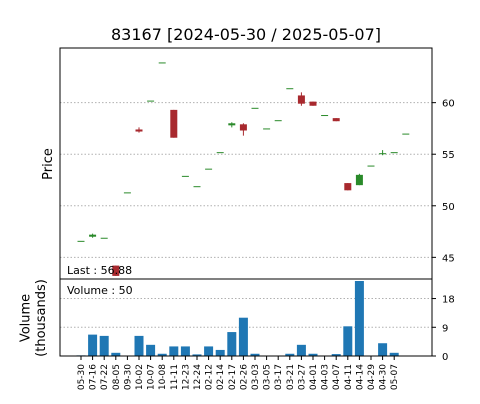  What do you see at coordinates (186, 377) in the screenshot?
I see `date-tick-label: 12-23` at bounding box center [186, 377].